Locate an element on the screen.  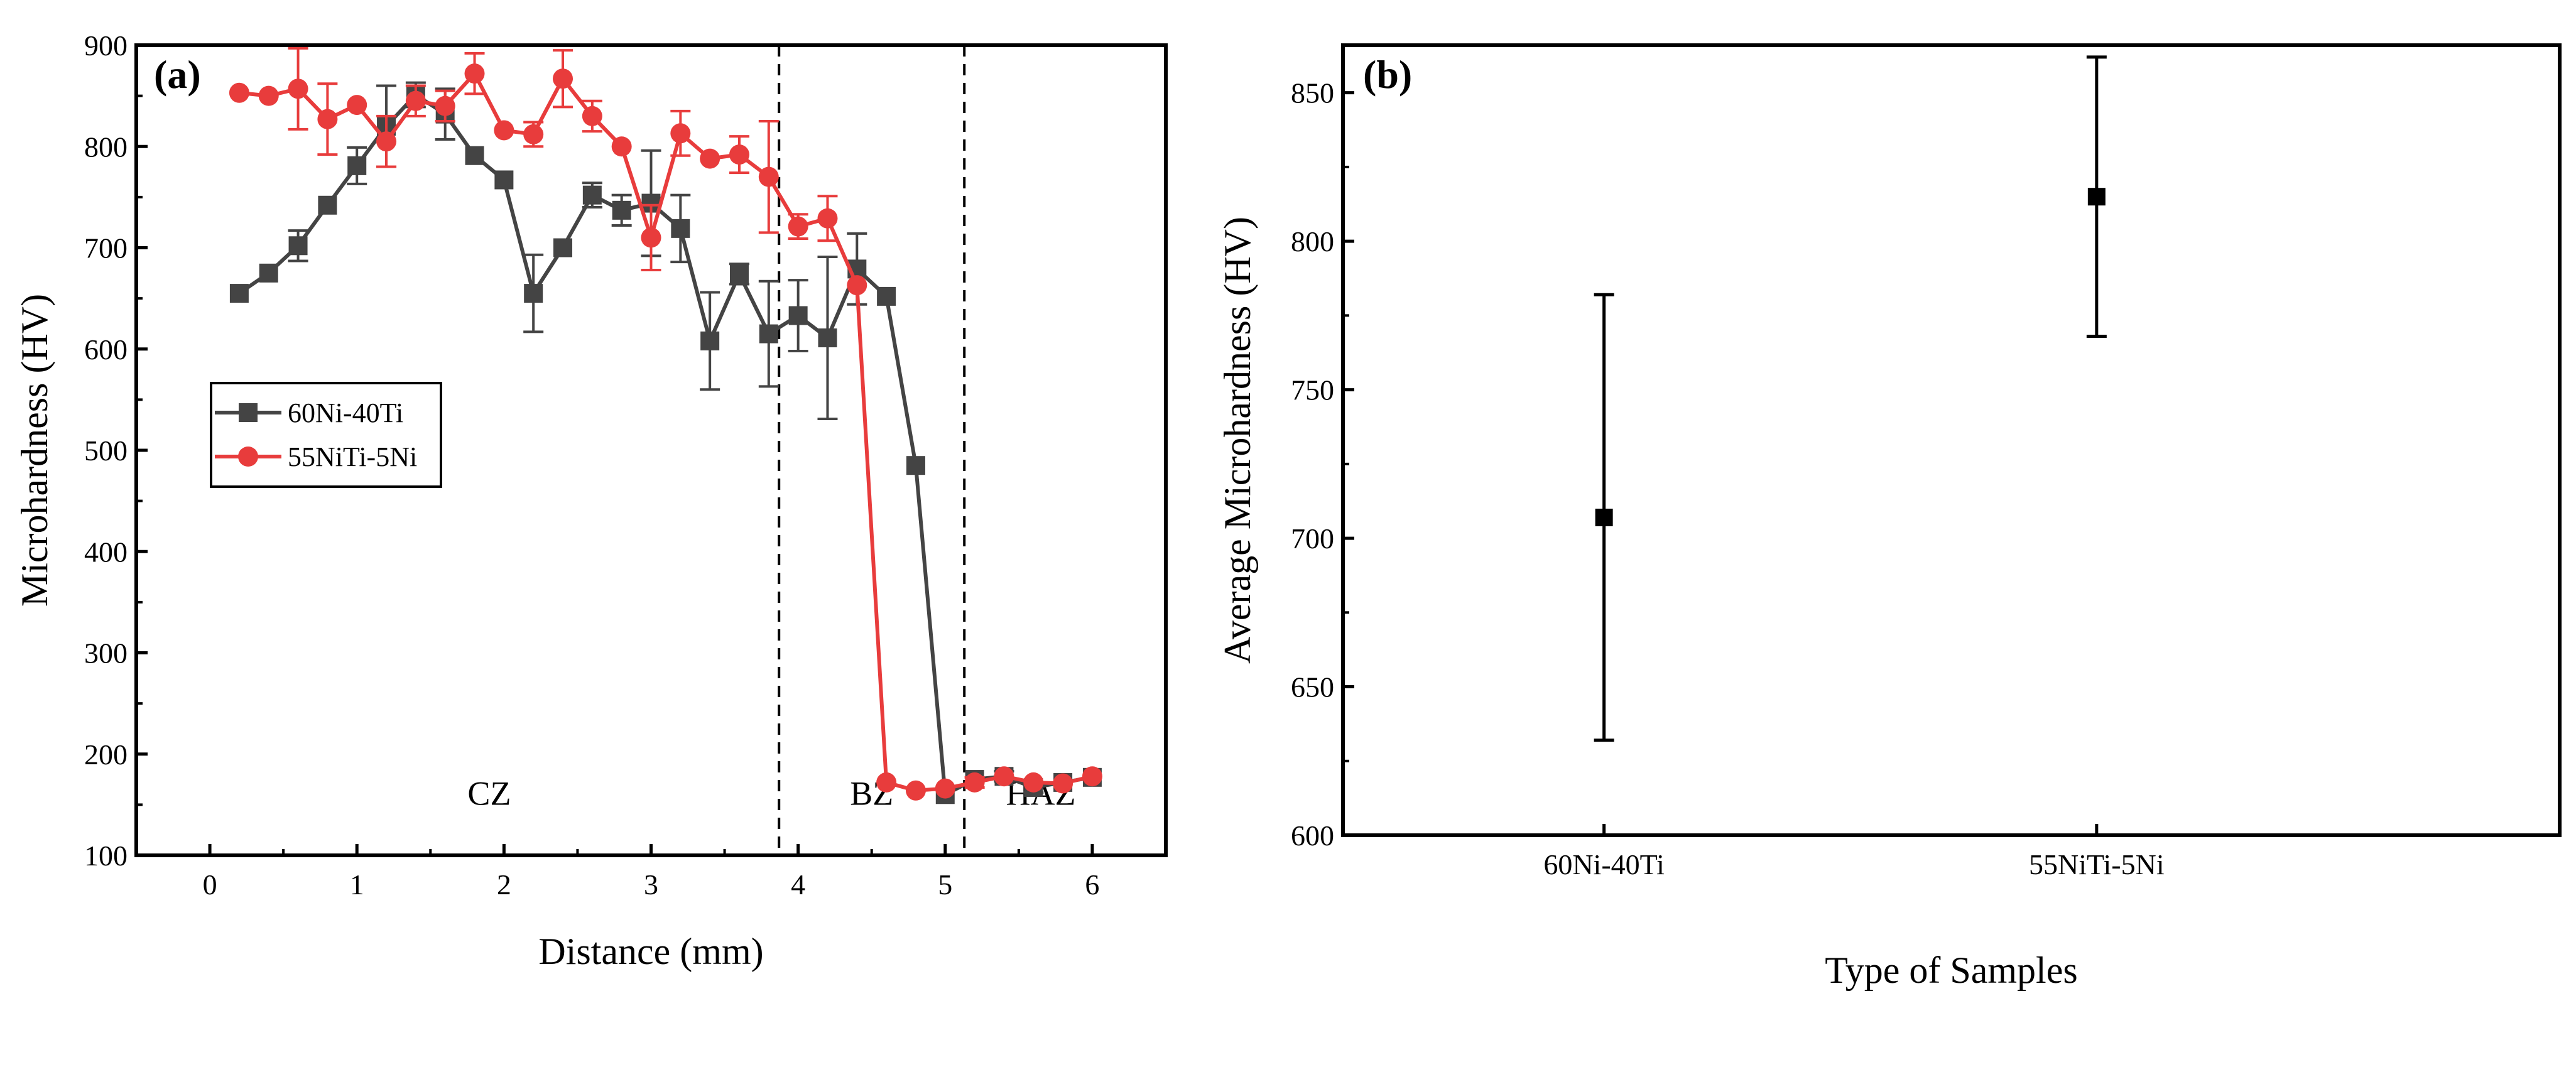
y-tick-label: 100 is located at coordinates (106, 856).